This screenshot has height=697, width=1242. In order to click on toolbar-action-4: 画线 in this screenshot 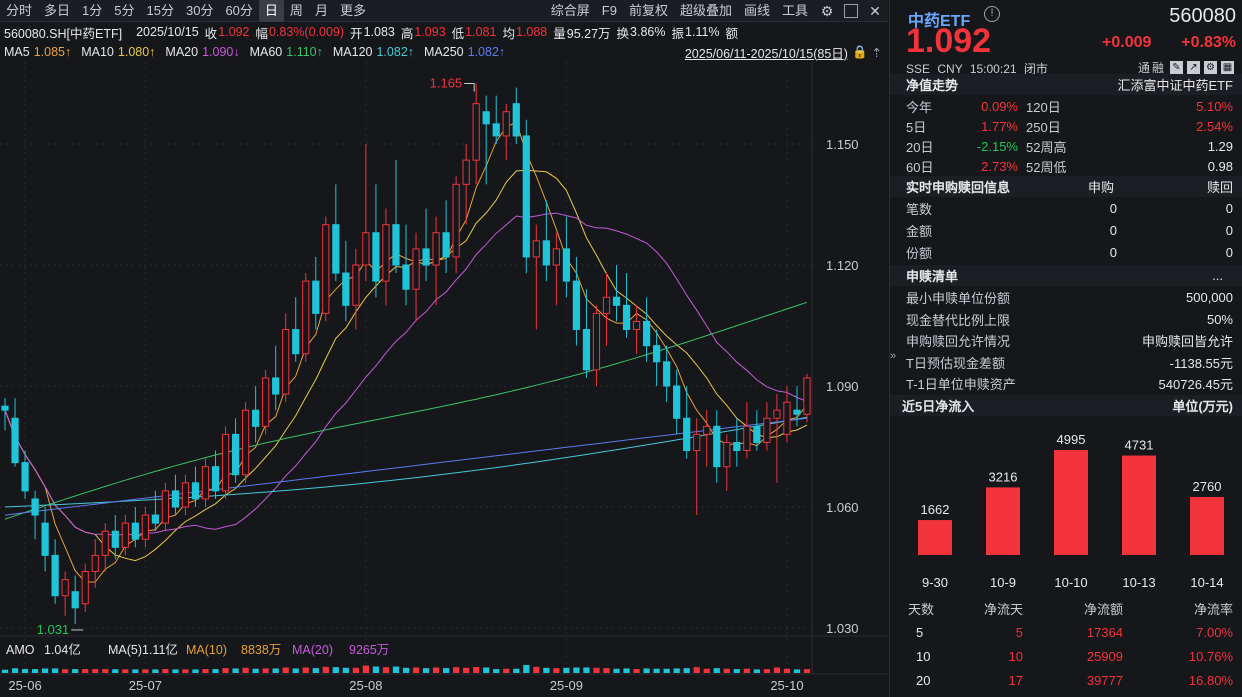, I will do `click(756, 10)`.